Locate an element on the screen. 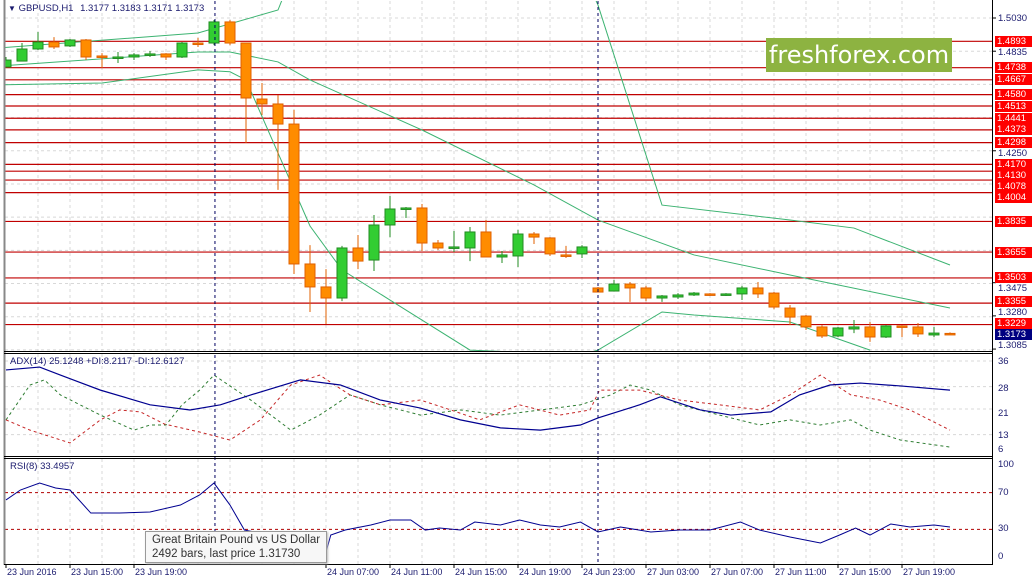 This screenshot has height=585, width=1035. rsi-label: RSI(8) 33.4957 is located at coordinates (42, 466).